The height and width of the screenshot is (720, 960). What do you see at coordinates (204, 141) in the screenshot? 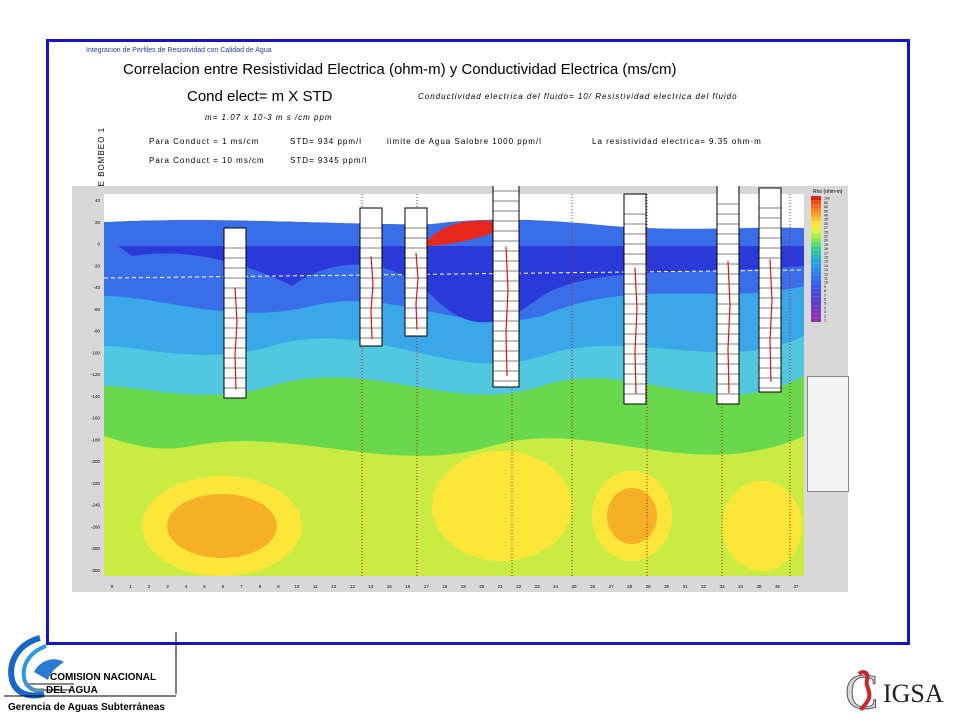
I see `row1-conduct: Para Conduct = 1 ms/cm` at bounding box center [204, 141].